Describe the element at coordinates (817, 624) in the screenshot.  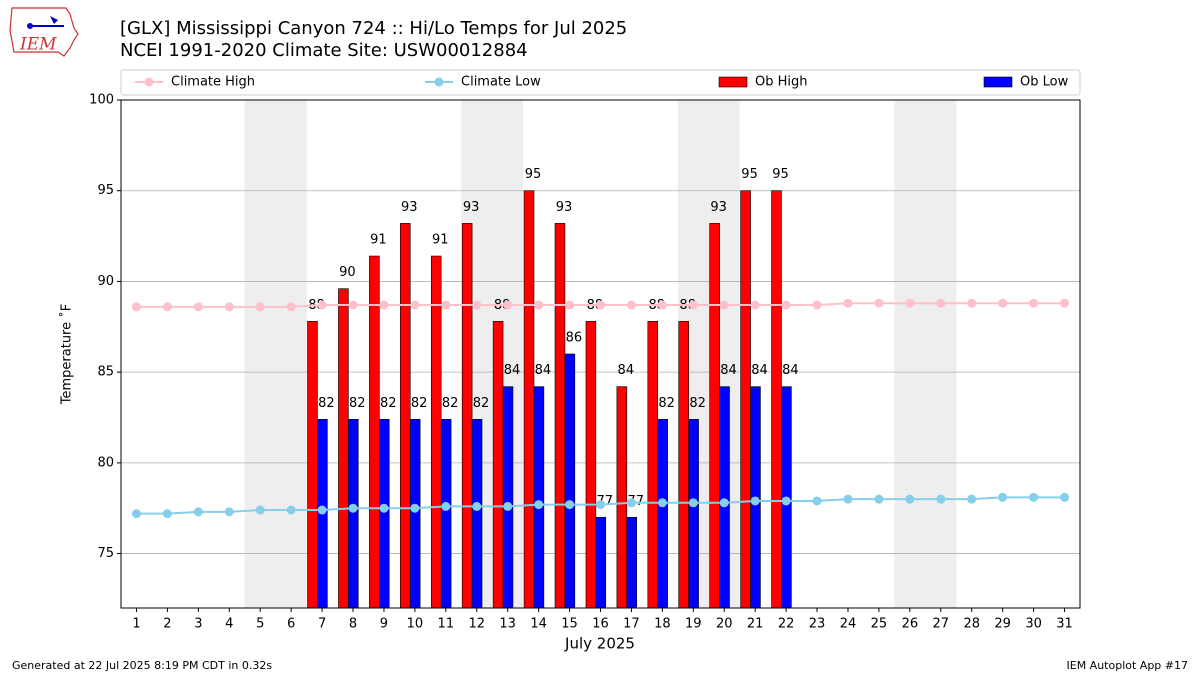
I see `x-tick-label: 23` at that location.